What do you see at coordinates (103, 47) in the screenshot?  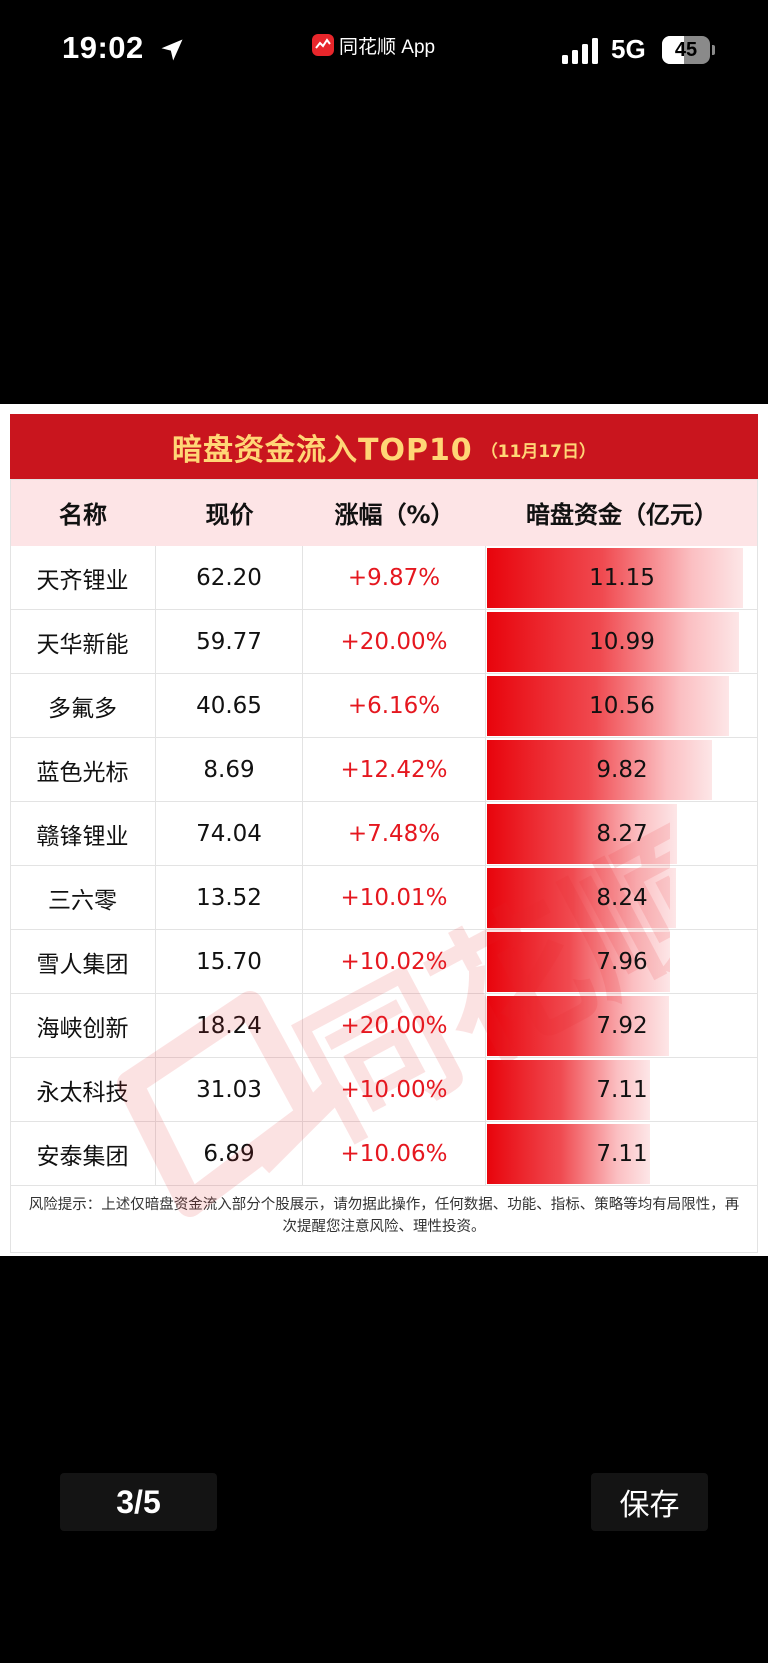 I see `status-time: 19:02` at bounding box center [103, 47].